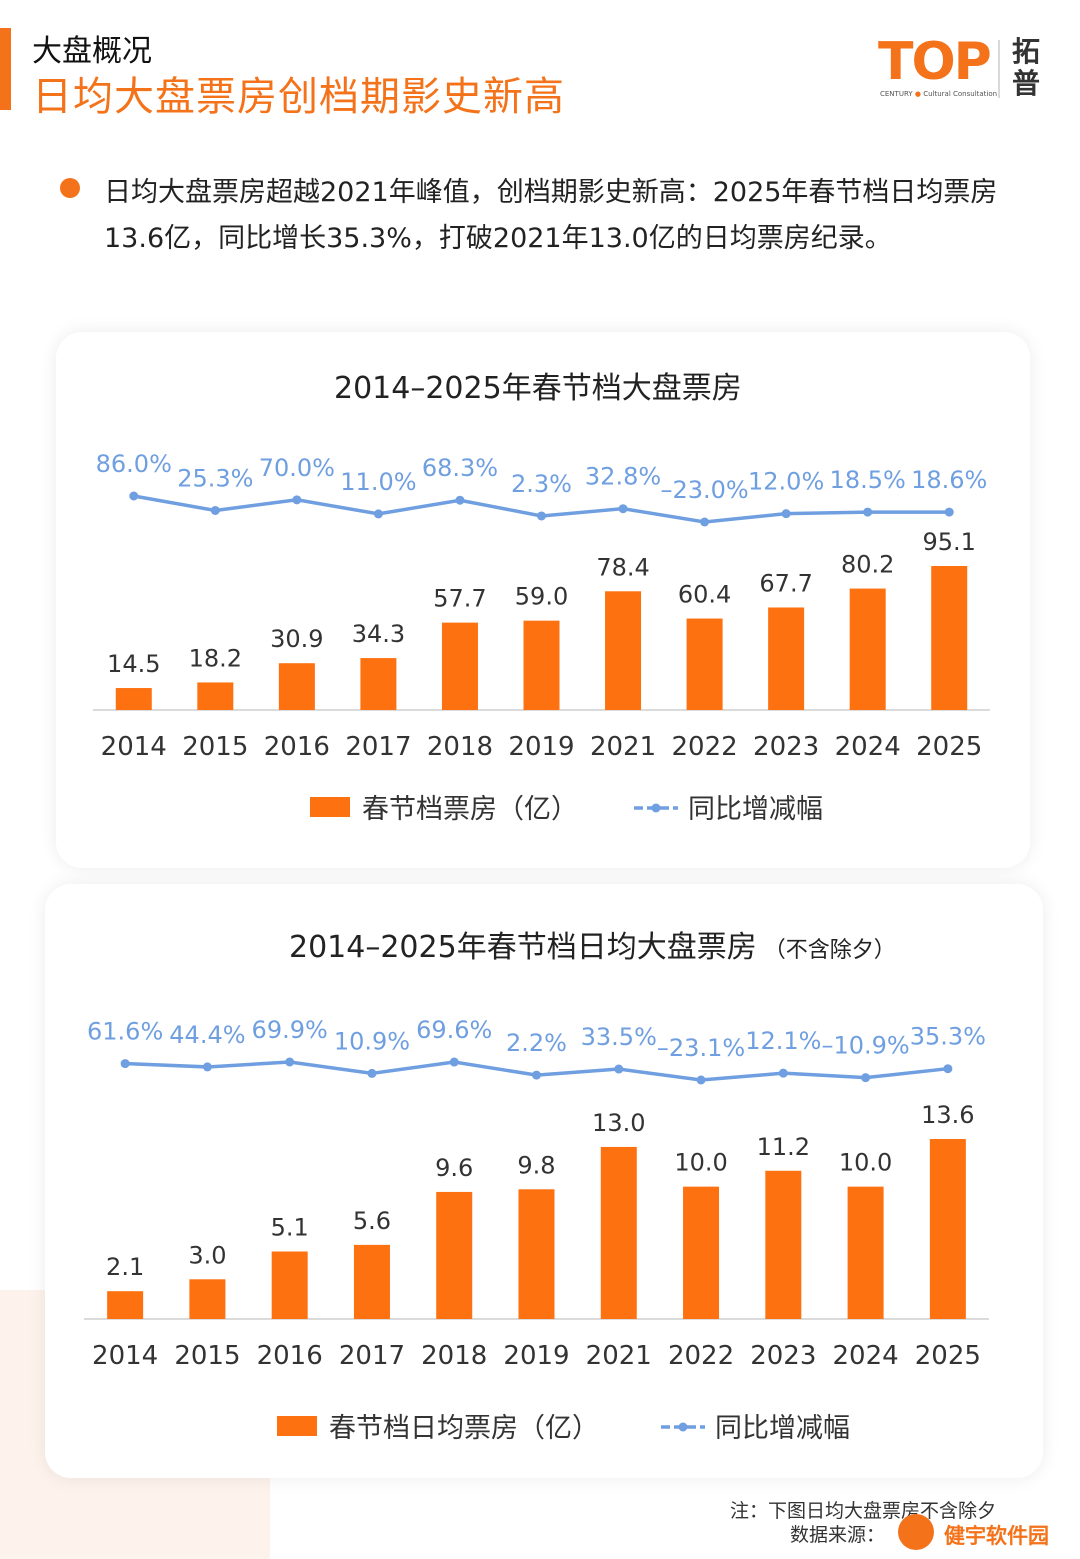 The image size is (1080, 1559). Describe the element at coordinates (700, 1163) in the screenshot. I see `bar-value-label: 10.0` at that location.